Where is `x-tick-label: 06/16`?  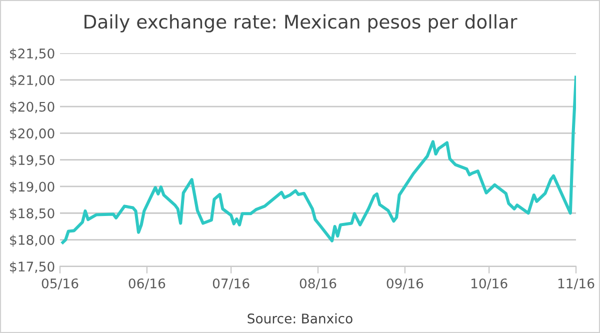
x-tick-label: 06/16 is located at coordinates (147, 284).